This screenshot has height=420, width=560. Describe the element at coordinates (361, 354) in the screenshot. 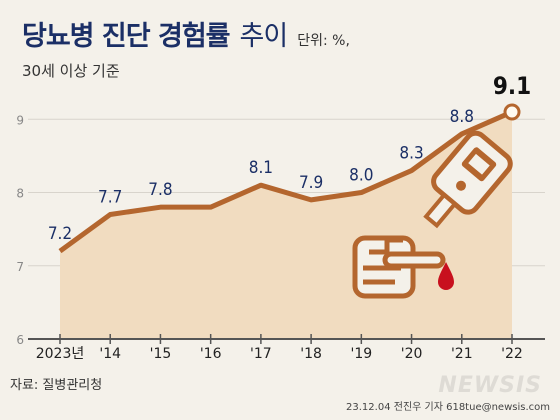

I see `x-tick-label: '19` at that location.